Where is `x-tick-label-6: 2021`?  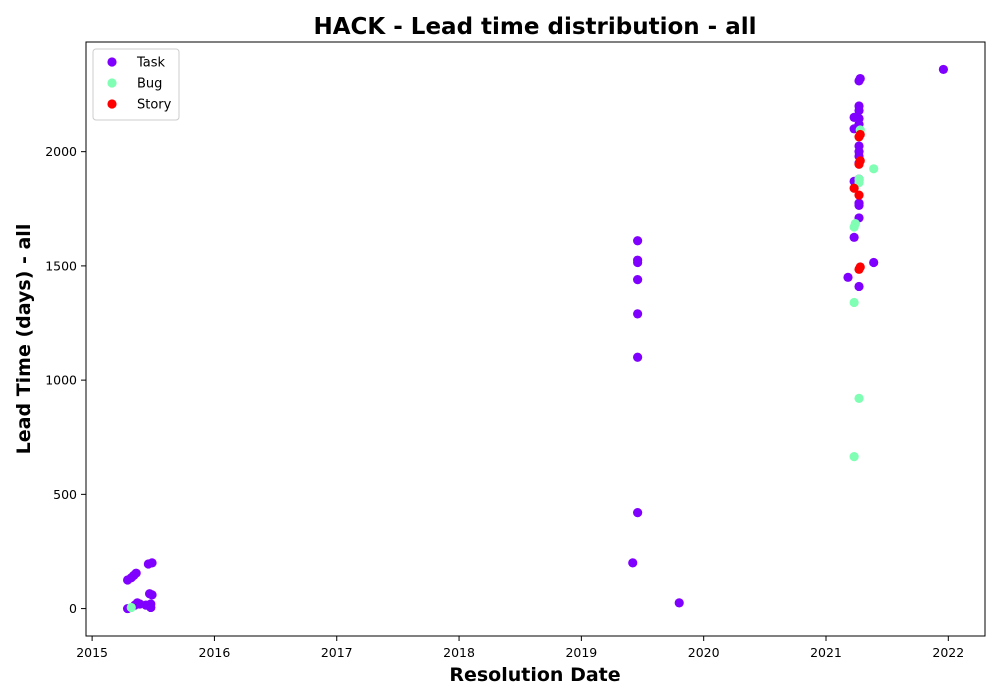 x-tick-label-6: 2021 is located at coordinates (826, 652).